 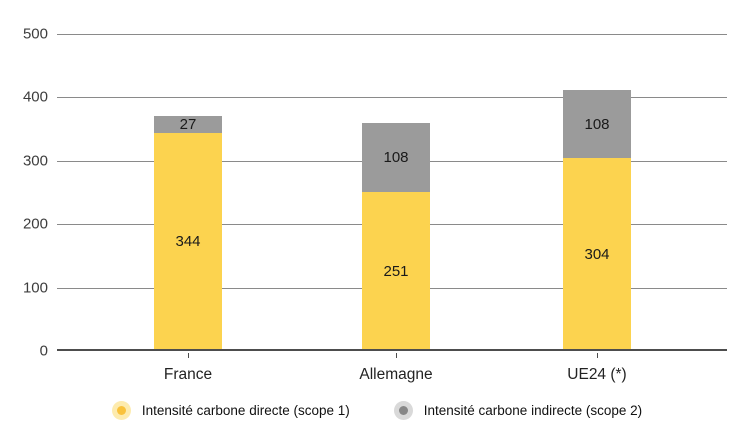 I want to click on bar-value-label: 304, so click(x=597, y=255).